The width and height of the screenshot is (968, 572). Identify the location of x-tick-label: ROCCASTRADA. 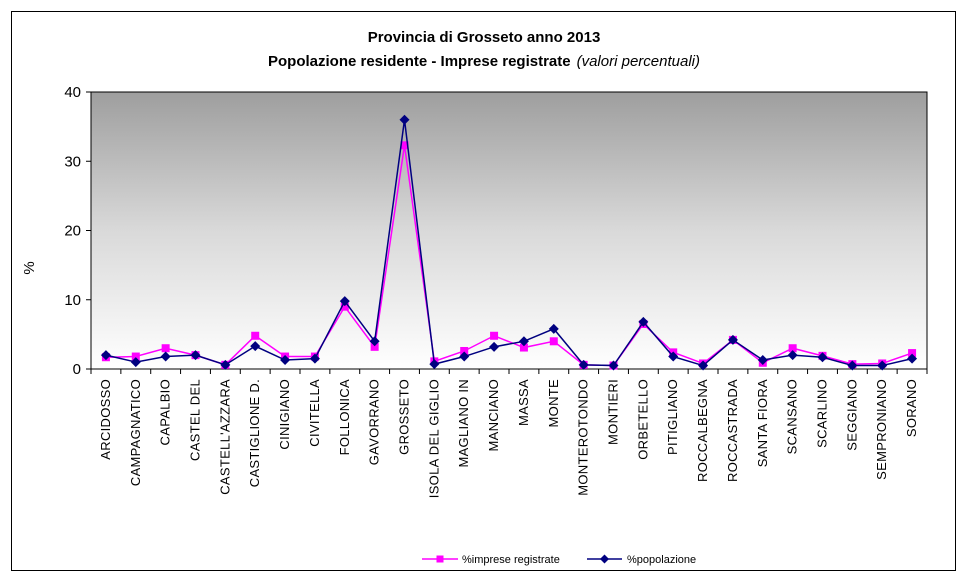
(732, 430).